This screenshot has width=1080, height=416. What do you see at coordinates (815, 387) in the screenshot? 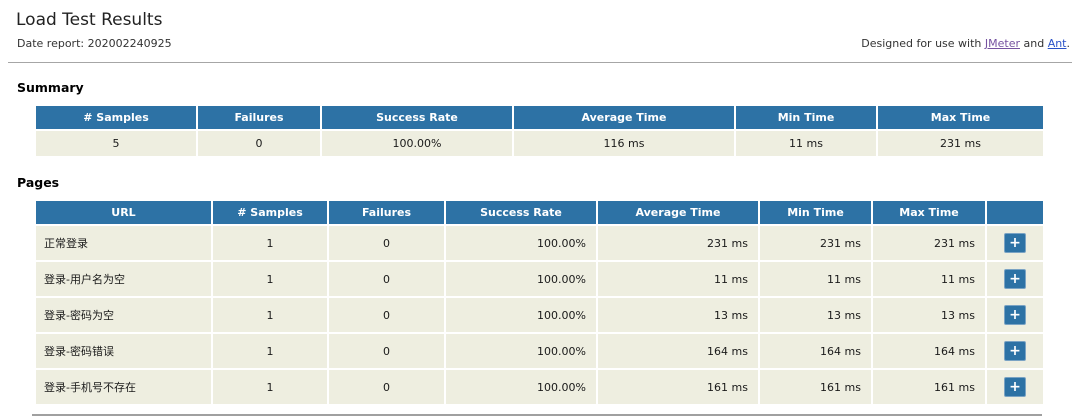
I see `page-min-time: 161 ms` at bounding box center [815, 387].